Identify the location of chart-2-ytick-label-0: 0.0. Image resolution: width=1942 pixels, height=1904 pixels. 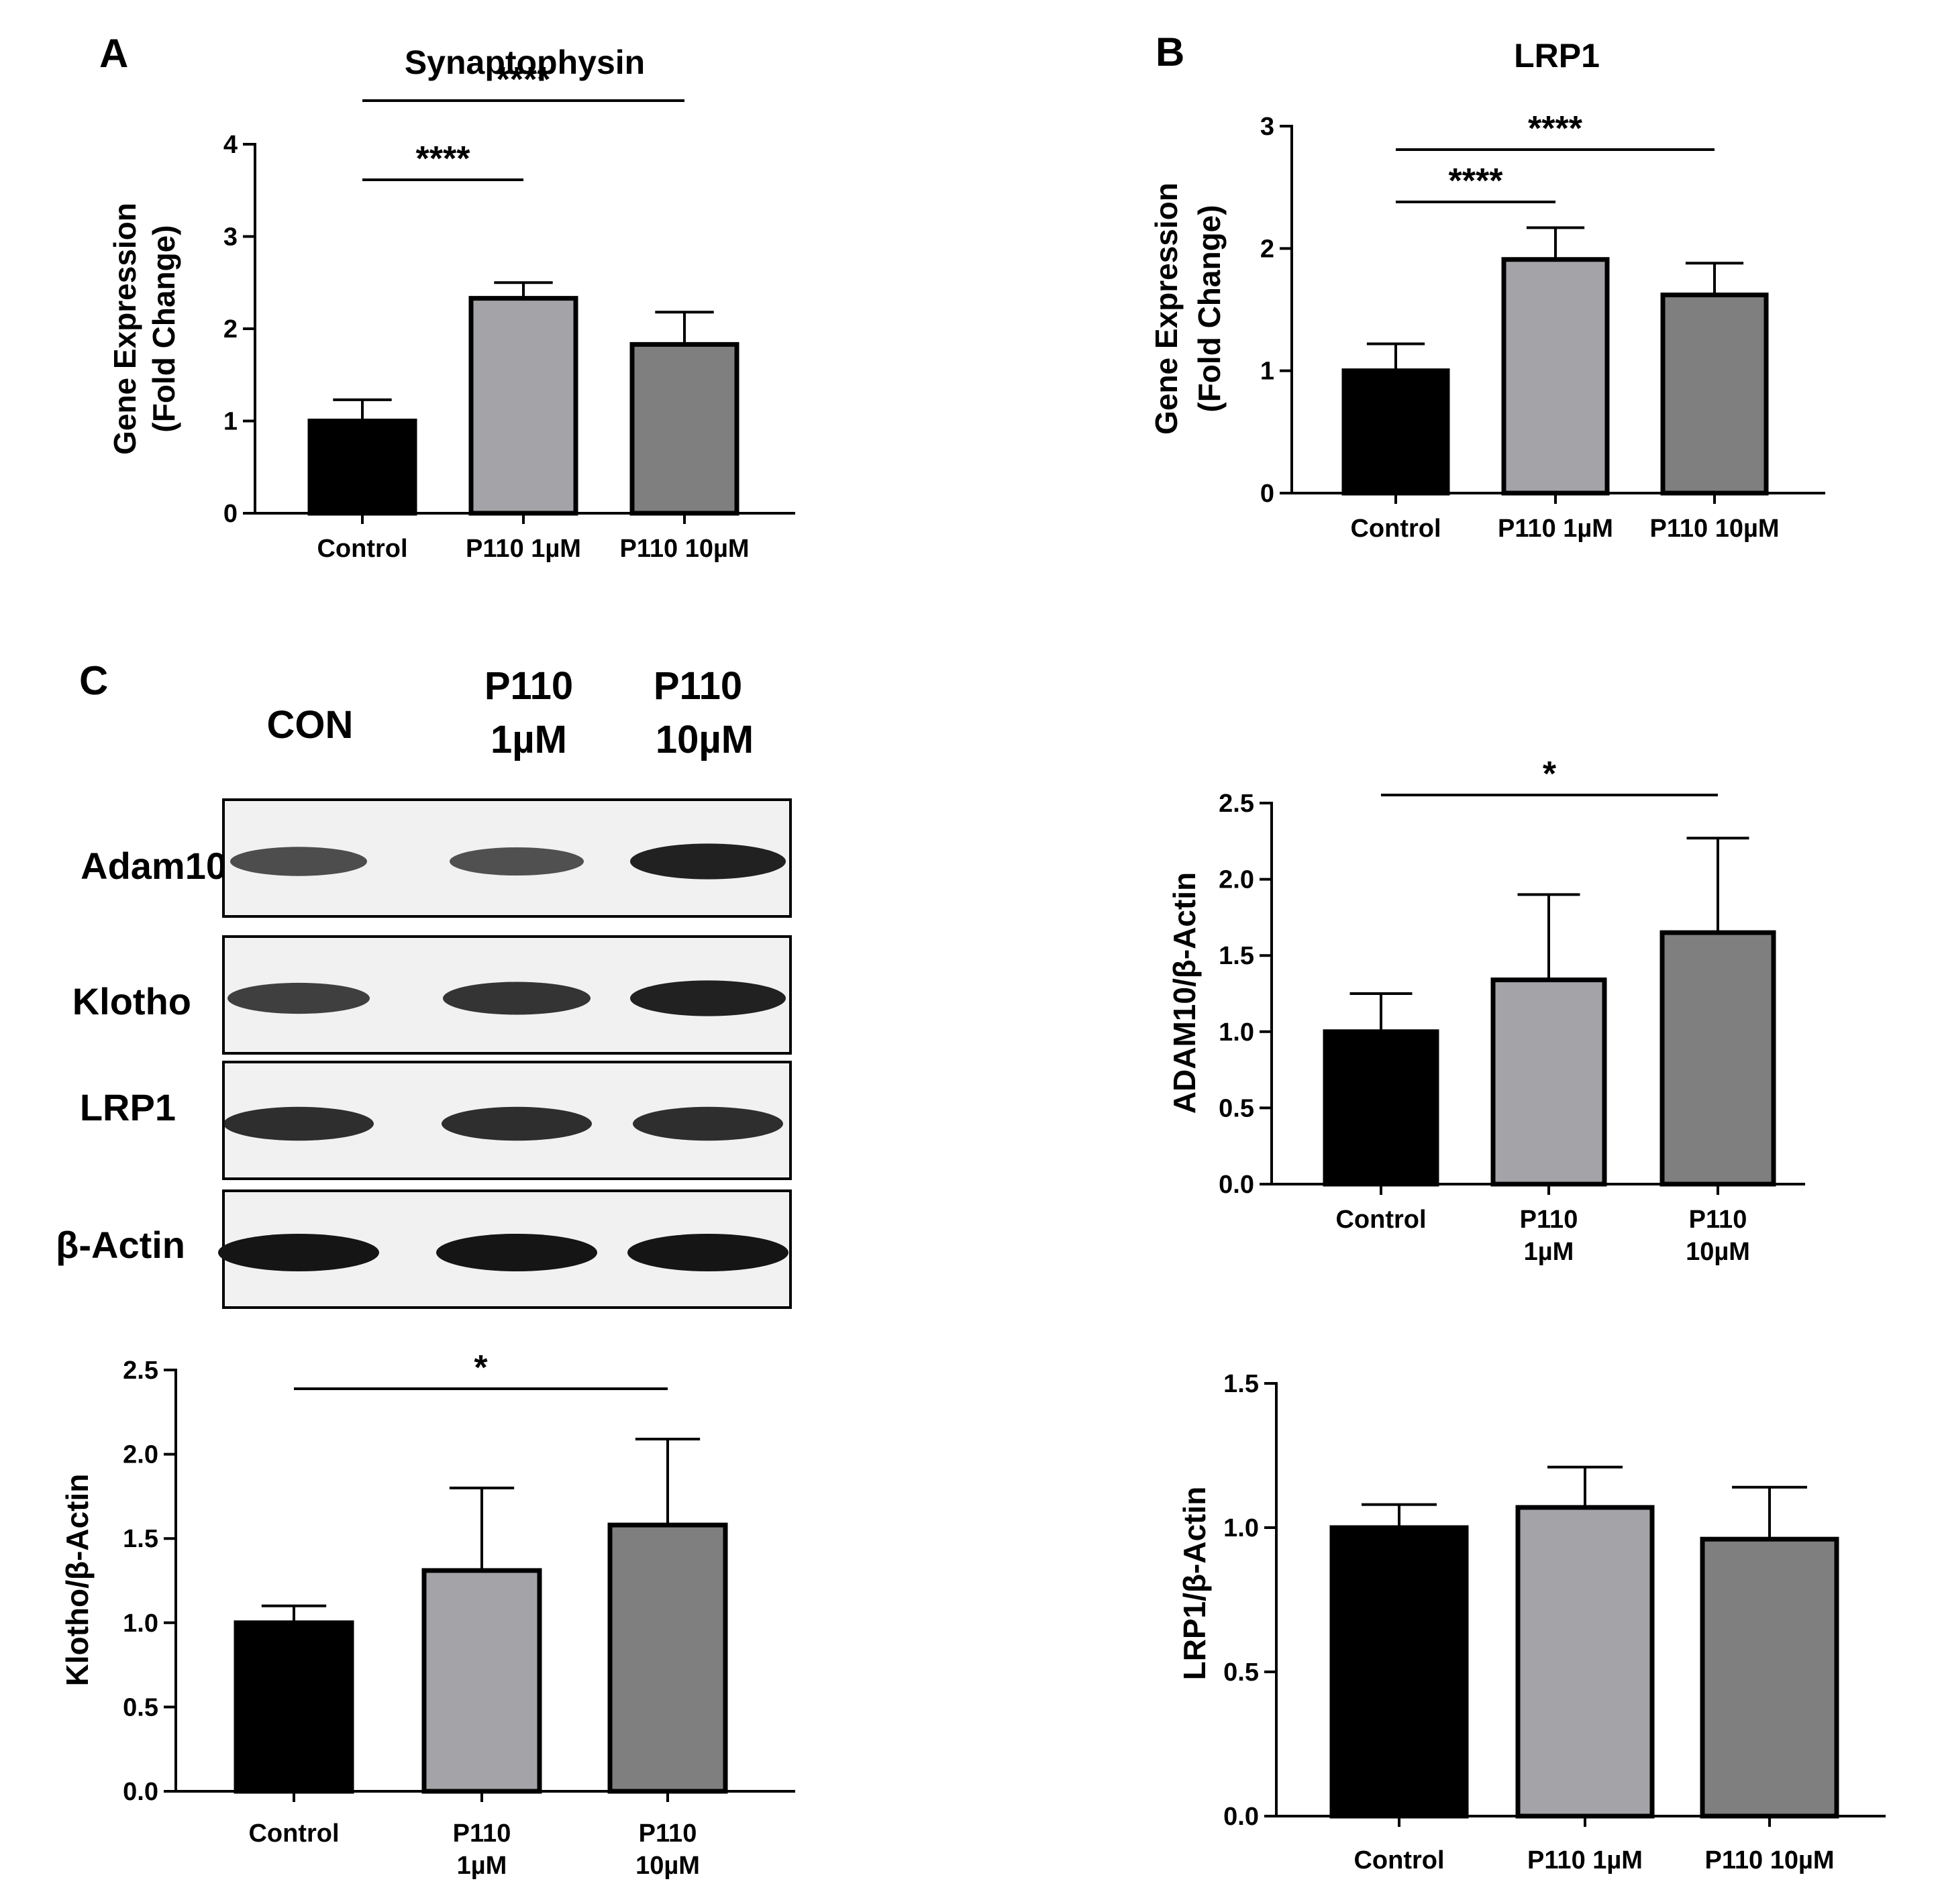
(1236, 1185).